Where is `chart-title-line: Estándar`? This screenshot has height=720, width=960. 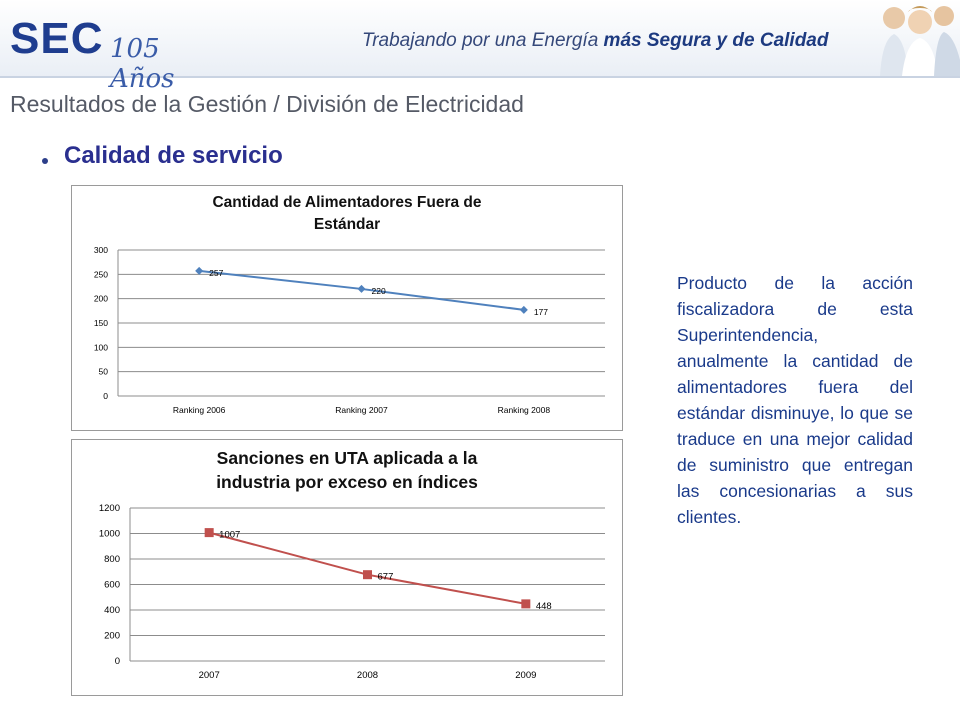
chart-title-line: Estándar is located at coordinates (347, 224).